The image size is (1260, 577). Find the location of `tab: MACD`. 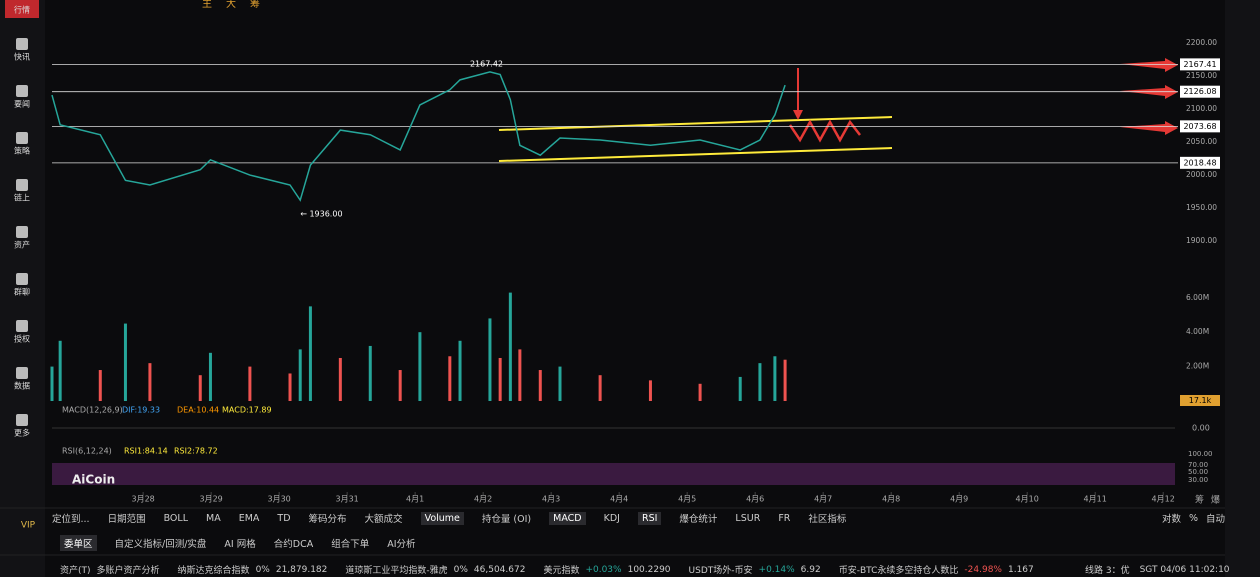

tab: MACD is located at coordinates (567, 518).